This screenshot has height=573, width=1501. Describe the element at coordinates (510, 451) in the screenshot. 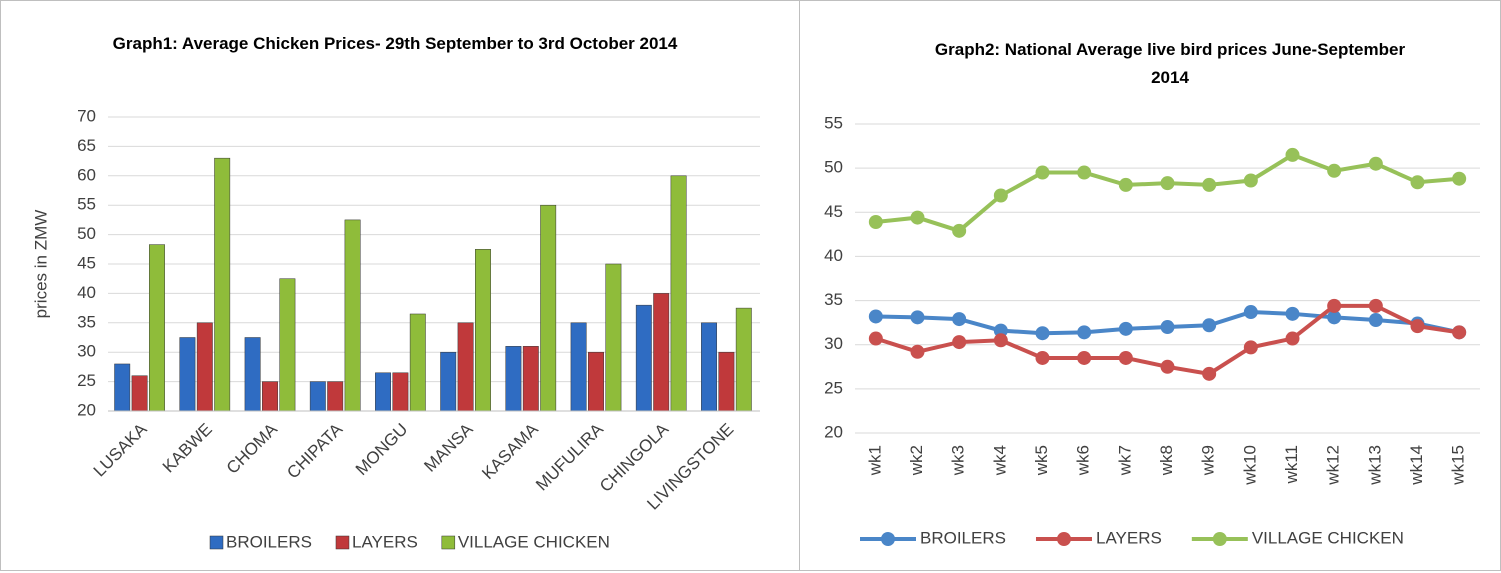

I see `x-tick-label: KASAMA` at that location.